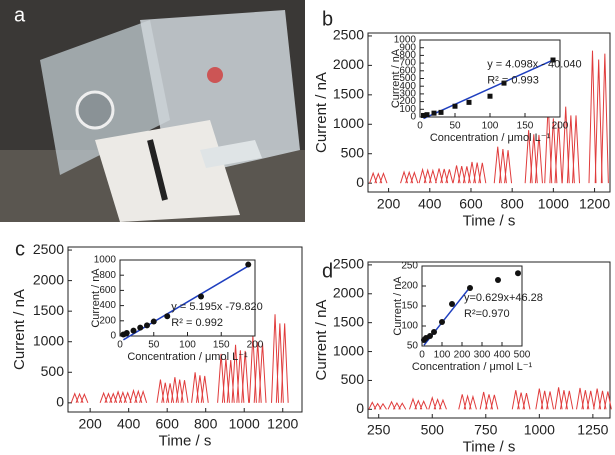 This screenshot has height=455, width=615. I want to click on x-tick-label: 0, so click(420, 126).